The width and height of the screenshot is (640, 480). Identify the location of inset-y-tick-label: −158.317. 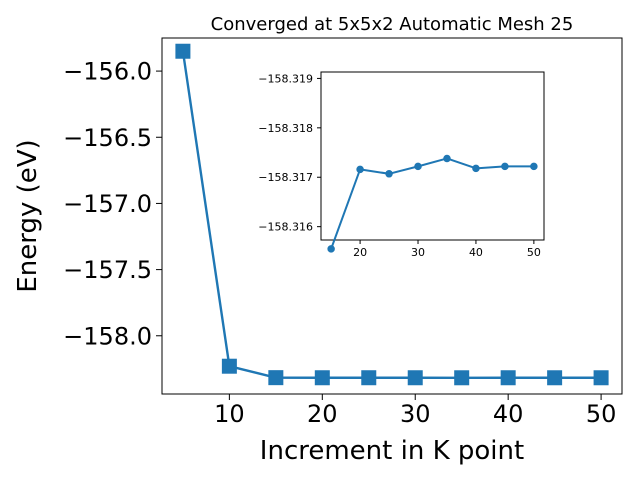
(285, 177).